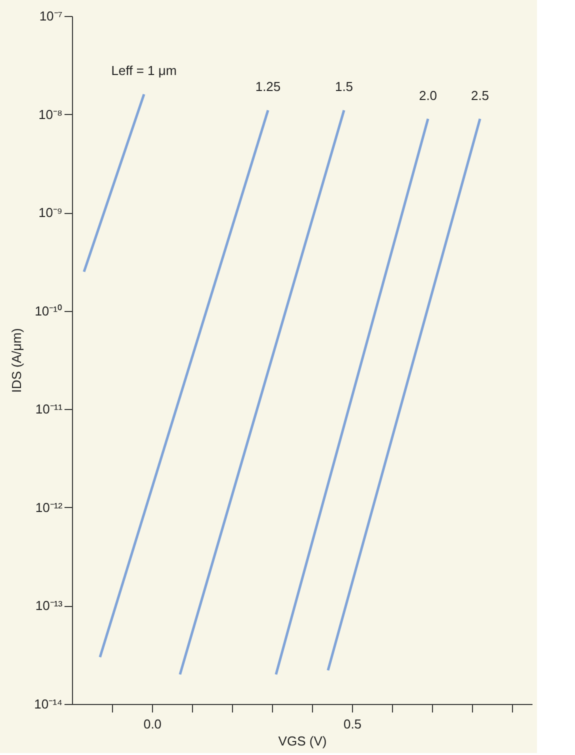  I want to click on series-label: Leff = 1 μm, so click(144, 70).